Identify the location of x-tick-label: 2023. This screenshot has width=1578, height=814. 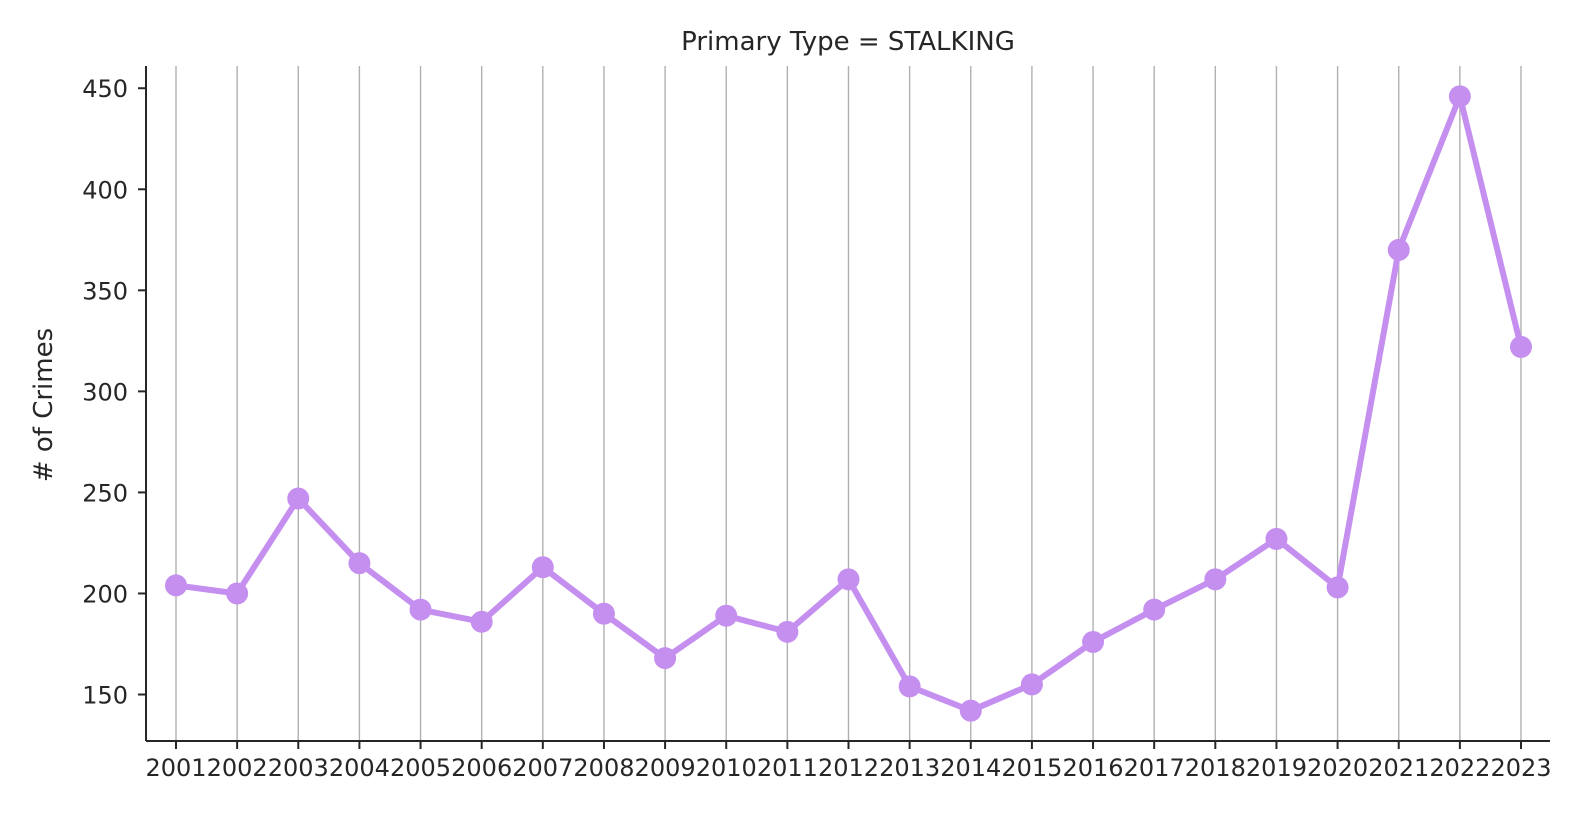
(1520, 768).